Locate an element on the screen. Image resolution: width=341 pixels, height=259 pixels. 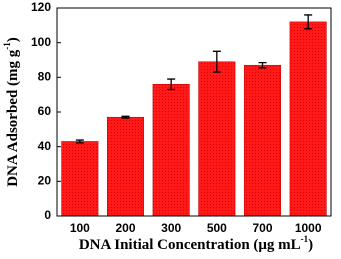
y-tick-label: 40 is located at coordinates (45, 146).